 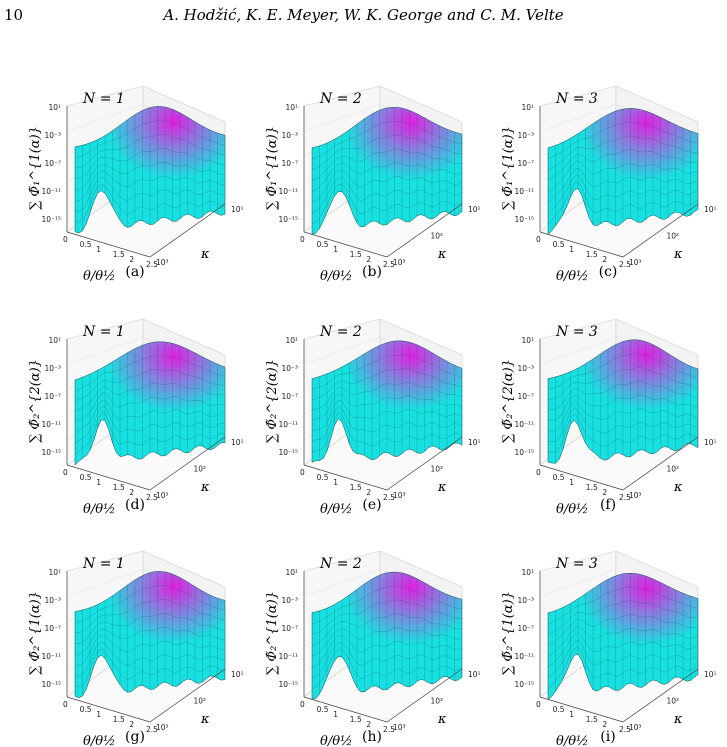 What do you see at coordinates (508, 168) in the screenshot?
I see `y-axis-label: ∑ Φ̃₁^{1(α)}` at bounding box center [508, 168].